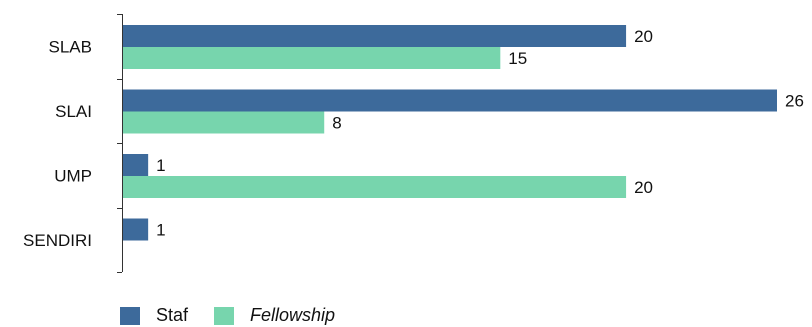  I want to click on legend-swatch-fellowship, so click(224, 315).